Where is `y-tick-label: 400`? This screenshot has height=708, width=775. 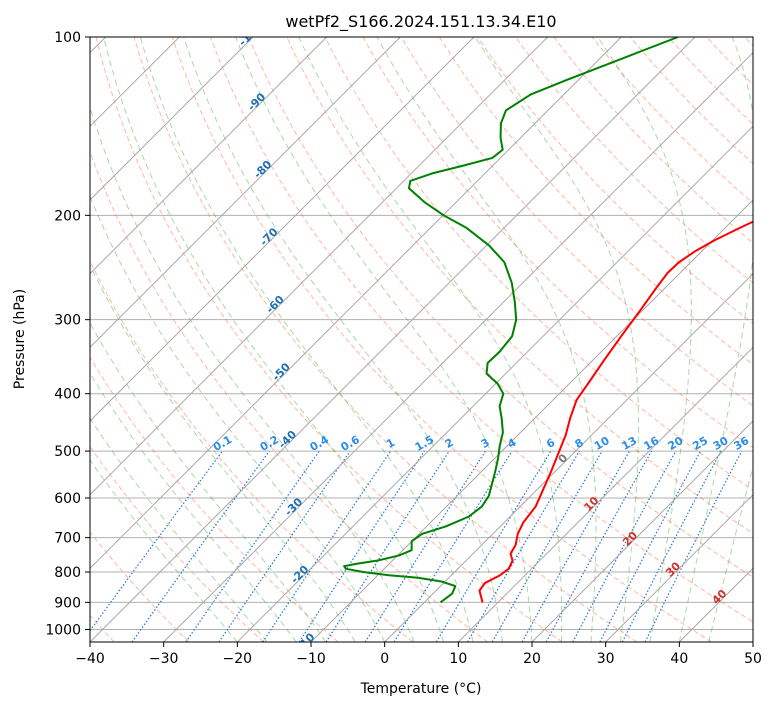
y-tick-label: 400 is located at coordinates (67, 395).